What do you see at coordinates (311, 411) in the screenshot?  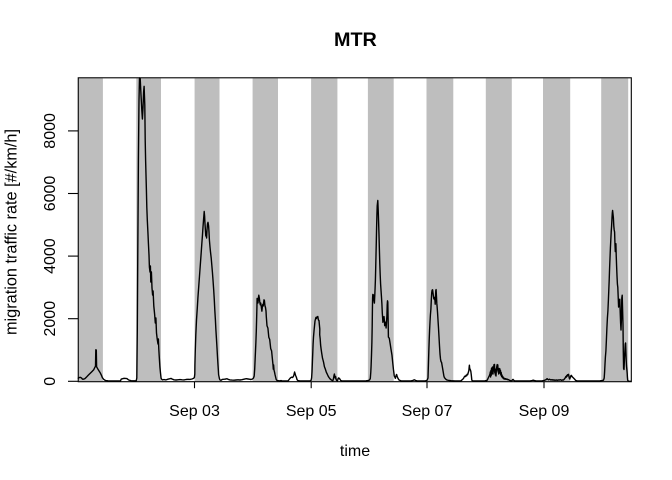 I see `svg-text: Sep 05` at bounding box center [311, 411].